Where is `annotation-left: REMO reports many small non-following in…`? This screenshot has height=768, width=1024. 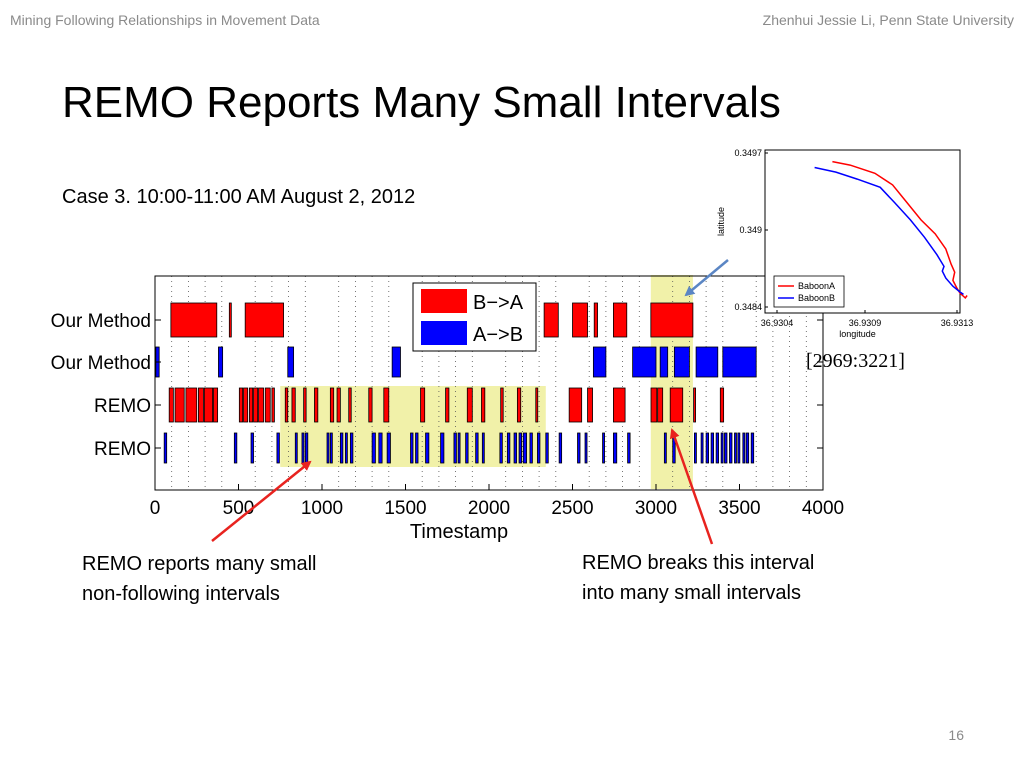
annotation-left: REMO reports many small non-following in… is located at coordinates (199, 579).